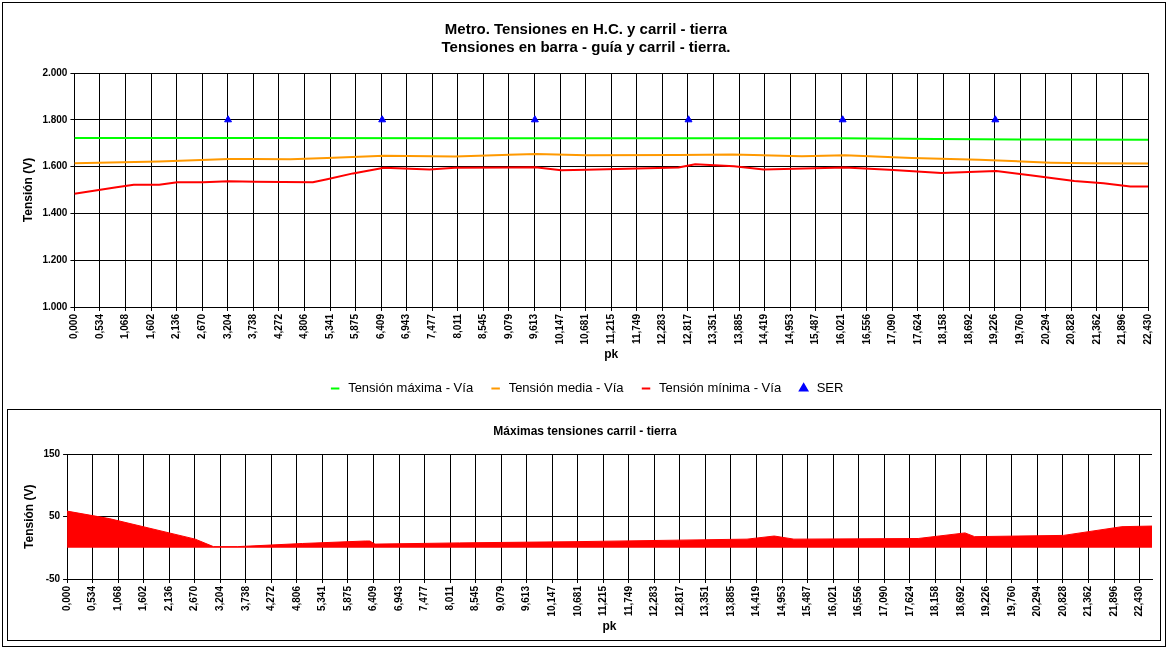 This screenshot has width=1168, height=649. I want to click on y-tick-label: 150, so click(52, 454).